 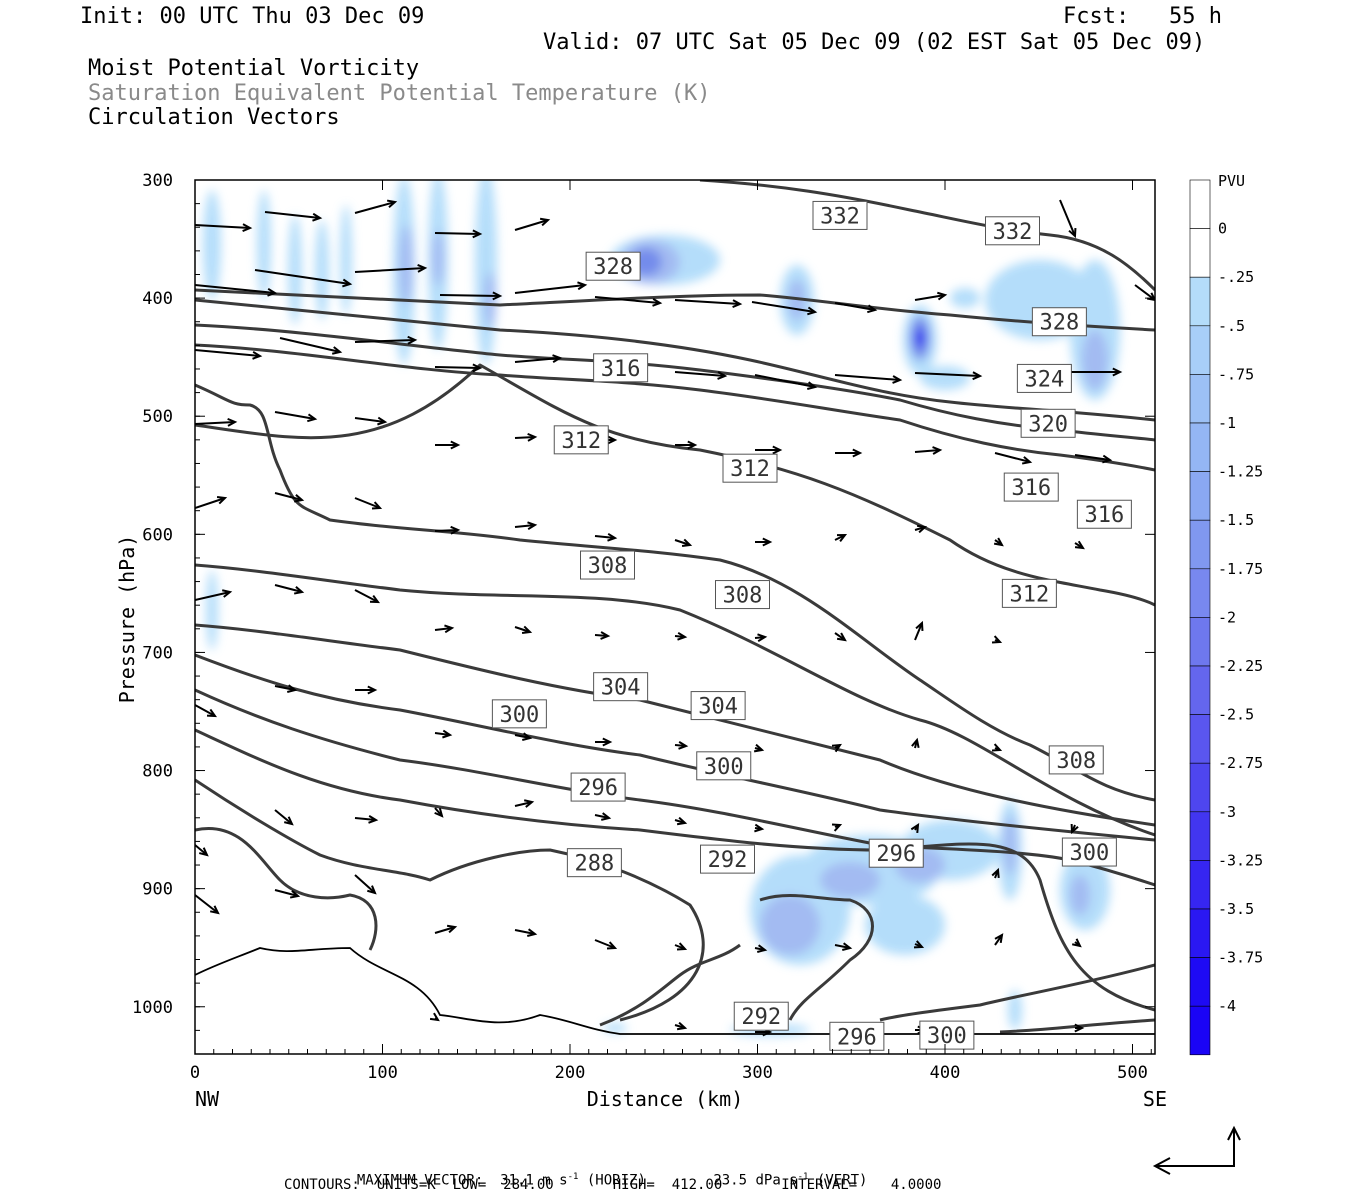 I want to click on max-vector-vert-unit: (VERT), so click(x=842, y=1180).